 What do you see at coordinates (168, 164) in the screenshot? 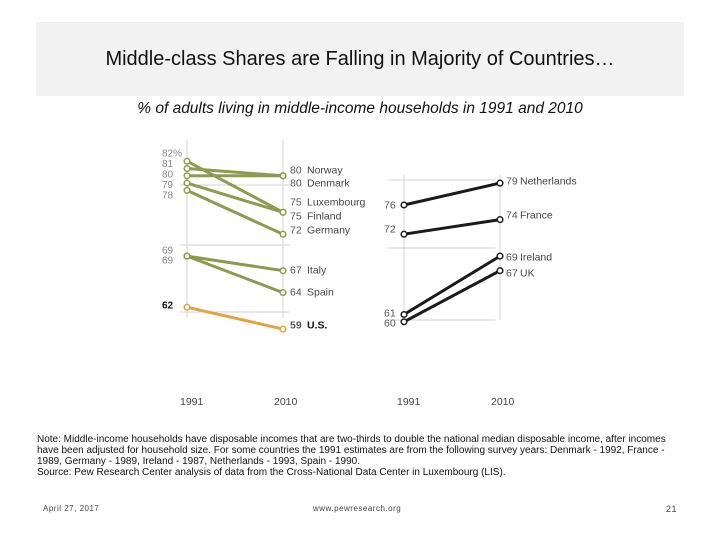
I see `start-value-label: 81` at bounding box center [168, 164].